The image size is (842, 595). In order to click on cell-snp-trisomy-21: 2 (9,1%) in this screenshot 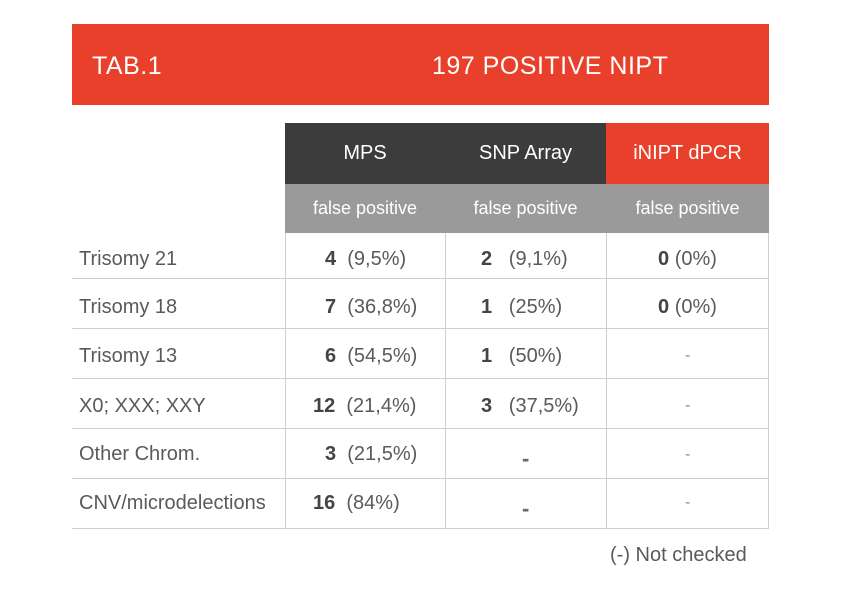, I will do `click(524, 259)`.